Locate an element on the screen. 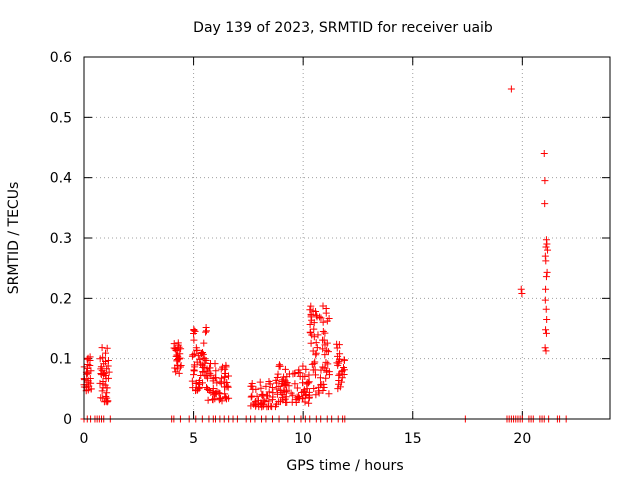  y-tick-label: 0 is located at coordinates (67, 420).